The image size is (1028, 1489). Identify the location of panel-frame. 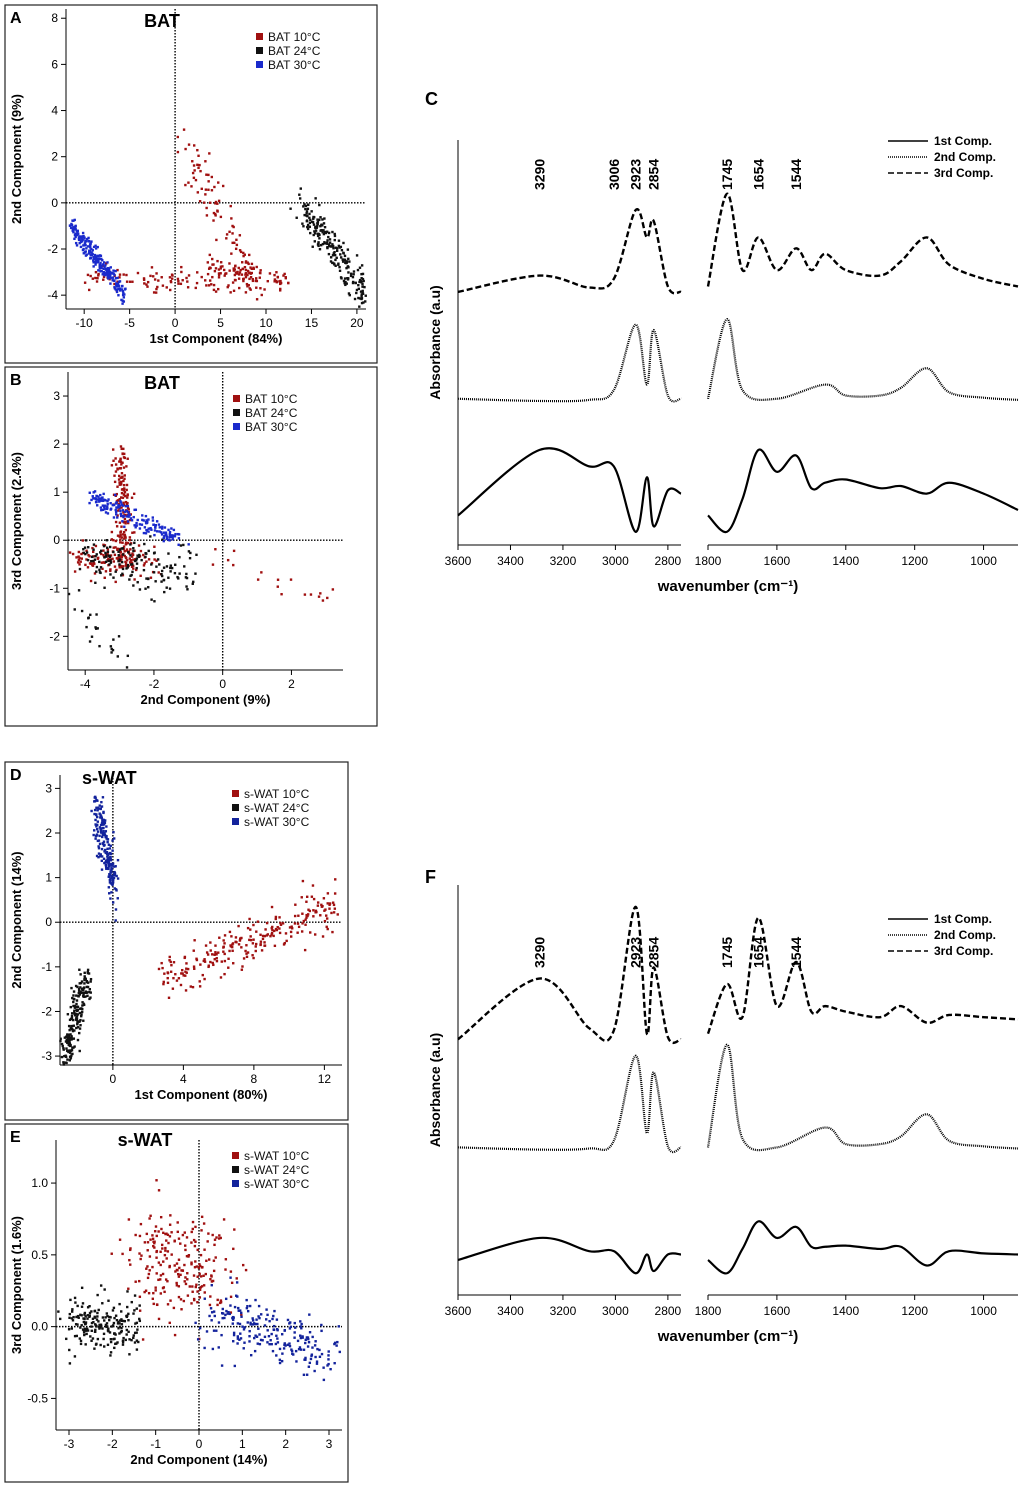
(176, 941).